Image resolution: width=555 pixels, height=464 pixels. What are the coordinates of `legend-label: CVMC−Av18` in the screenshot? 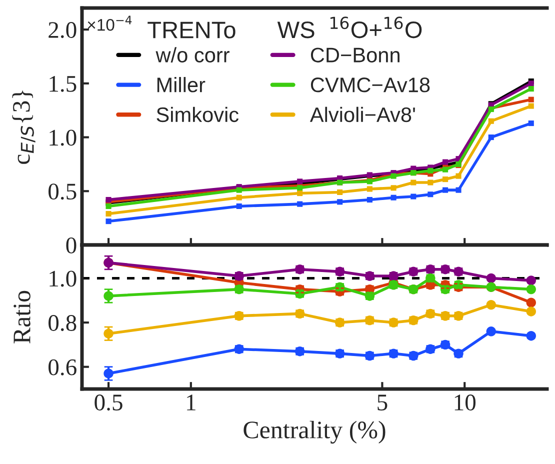 It's located at (370, 85).